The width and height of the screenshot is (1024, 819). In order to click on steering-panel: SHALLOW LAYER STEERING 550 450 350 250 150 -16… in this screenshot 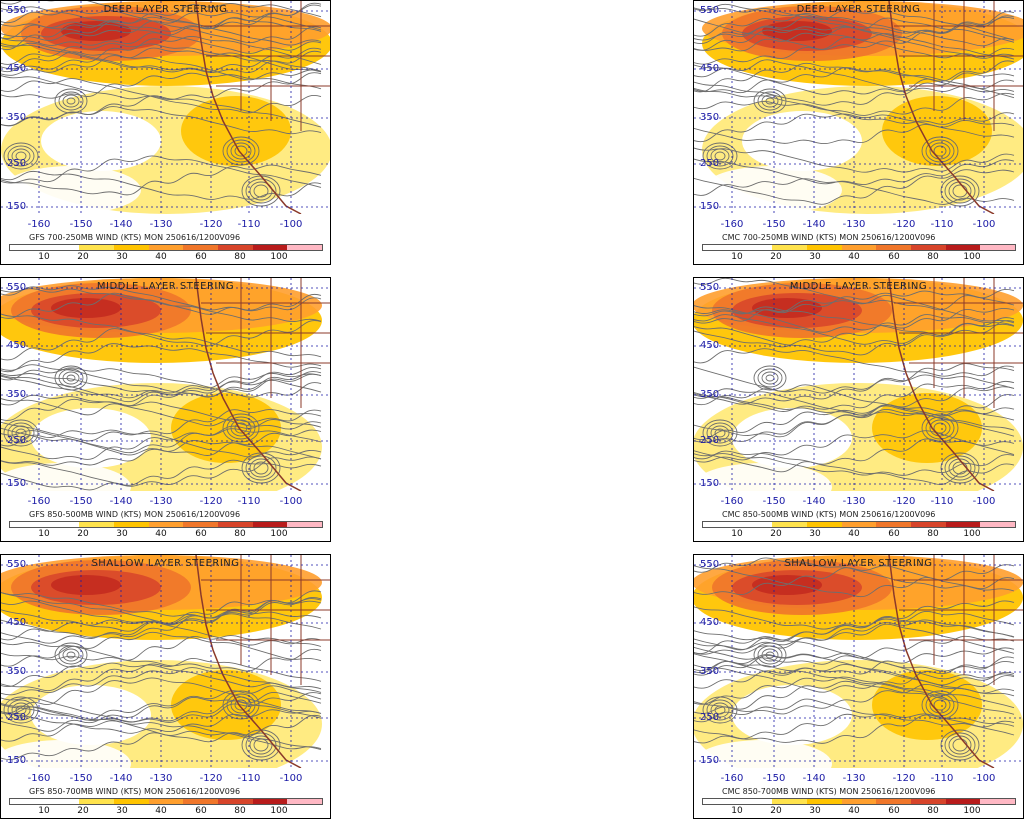, I will do `click(858, 686)`.